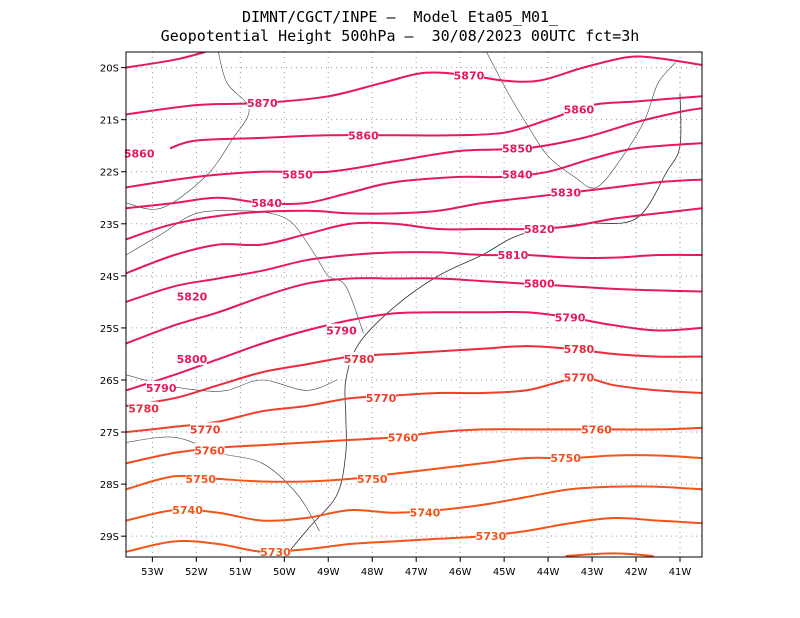 The width and height of the screenshot is (800, 618). I want to click on lon-tick-label: 52W, so click(196, 572).